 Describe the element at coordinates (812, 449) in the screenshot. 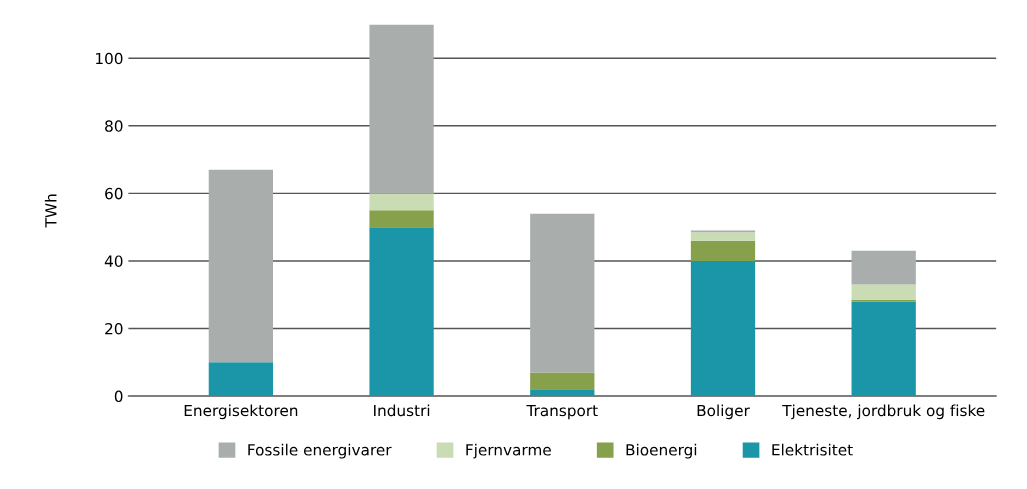

I see `legend-label: Elektrisitet` at that location.